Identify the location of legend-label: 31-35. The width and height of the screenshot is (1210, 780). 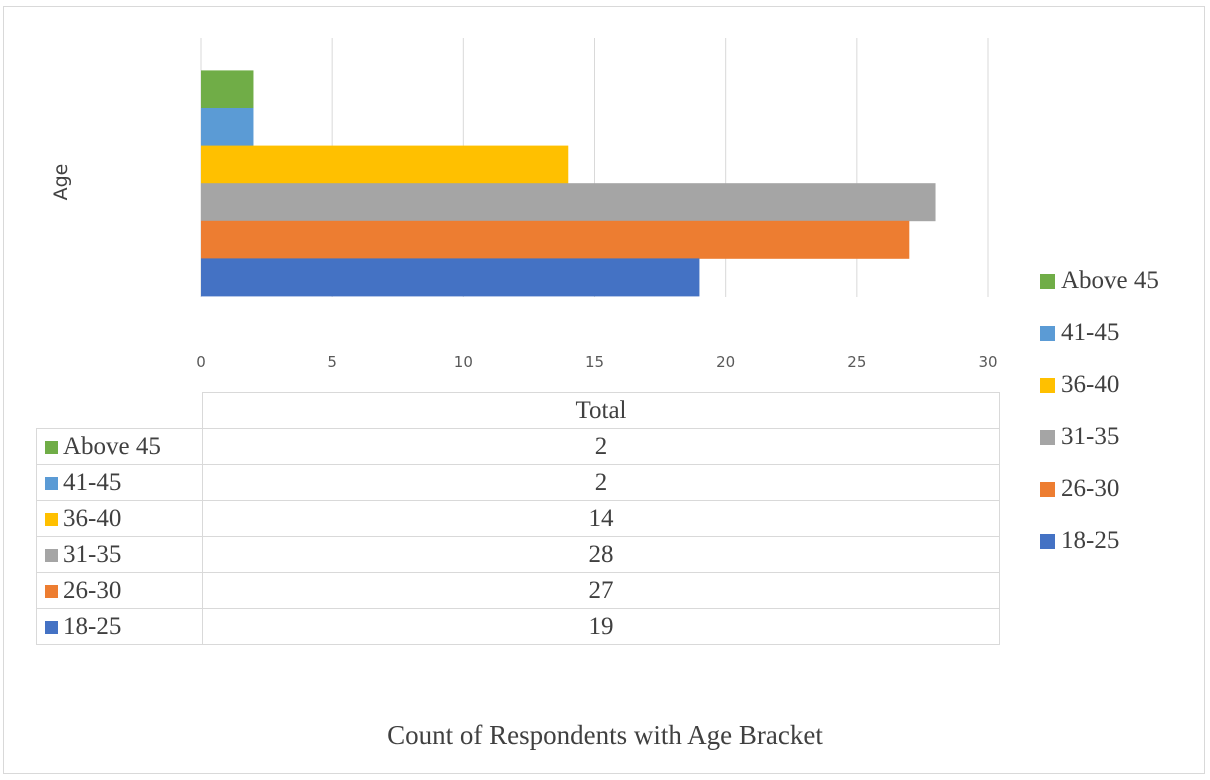
(1090, 436).